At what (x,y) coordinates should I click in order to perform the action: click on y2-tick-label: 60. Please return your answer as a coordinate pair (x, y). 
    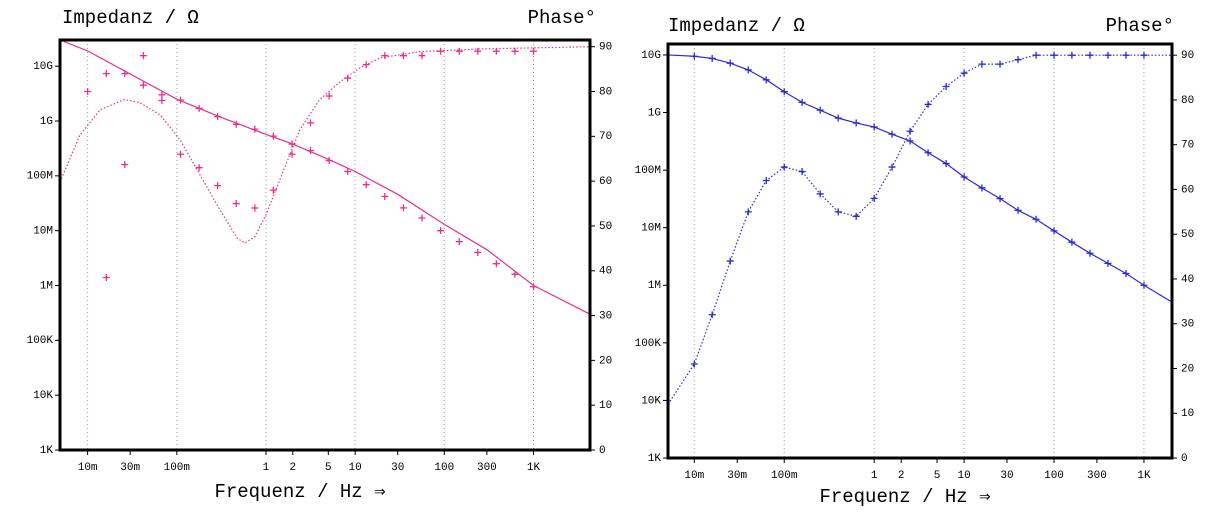
    Looking at the image, I should click on (1187, 190).